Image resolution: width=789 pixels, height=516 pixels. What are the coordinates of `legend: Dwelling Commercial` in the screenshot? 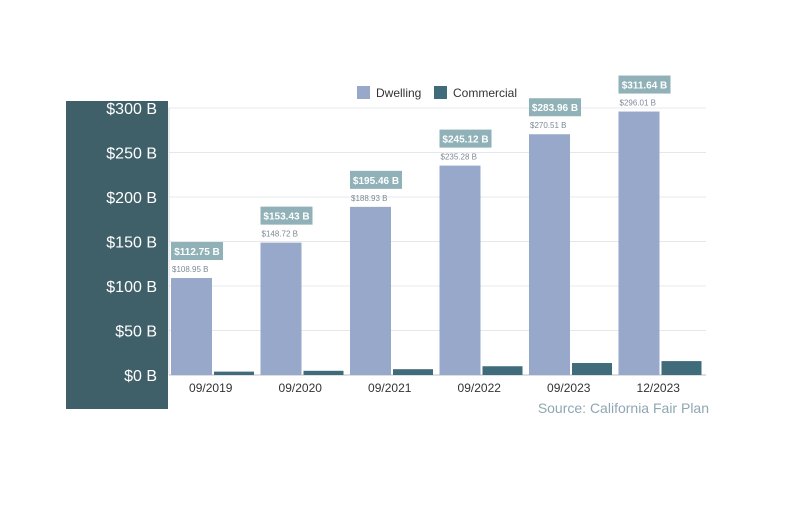 It's located at (437, 93).